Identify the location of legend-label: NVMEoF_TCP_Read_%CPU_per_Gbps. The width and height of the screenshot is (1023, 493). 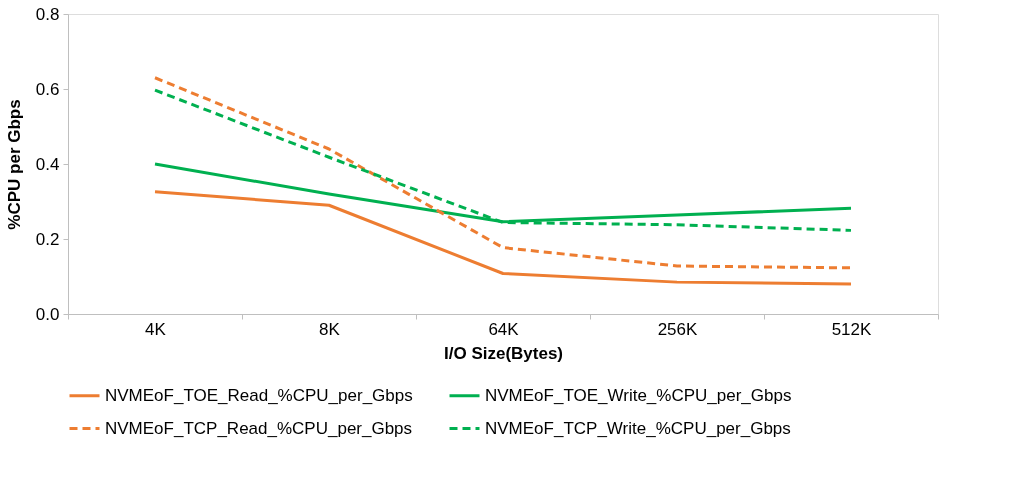
(259, 428).